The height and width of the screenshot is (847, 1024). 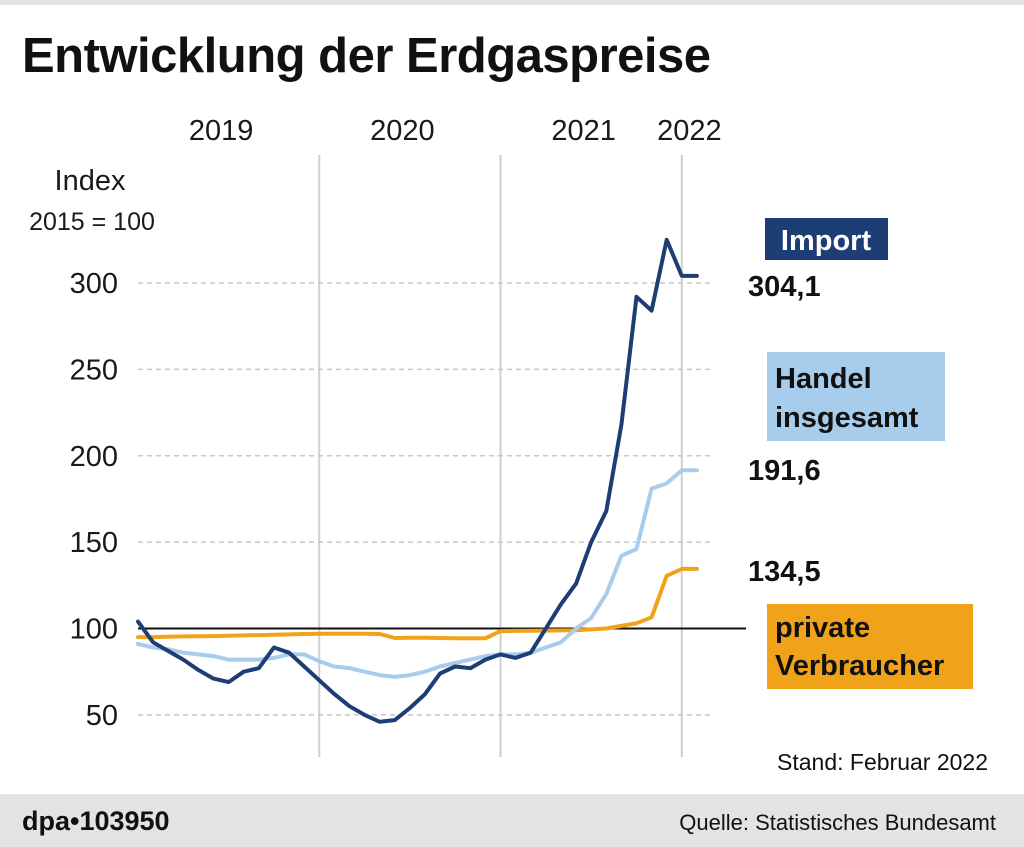 I want to click on top-rule, so click(x=512, y=2).